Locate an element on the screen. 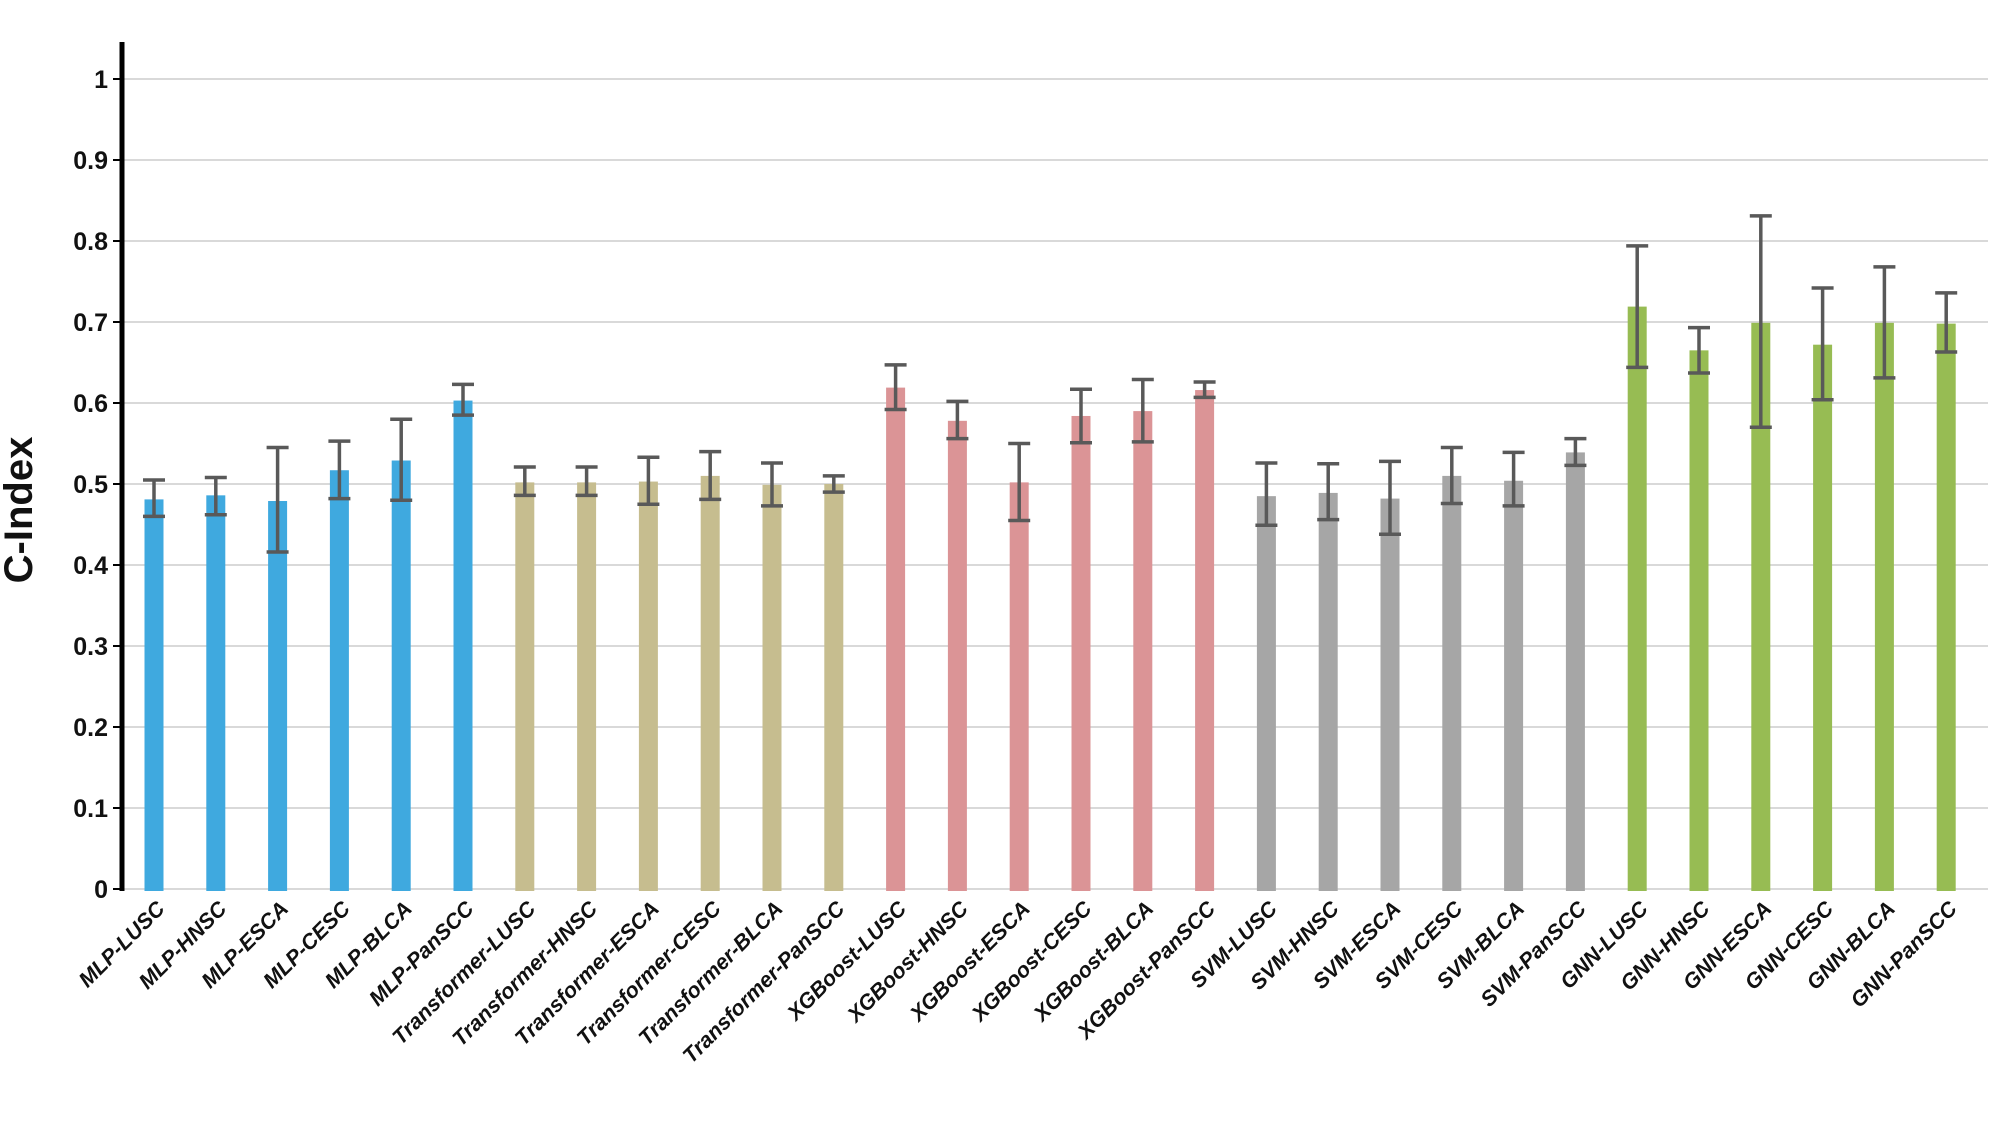 This screenshot has height=1124, width=1999. bar-GNN-PanSCC is located at coordinates (1946, 607).